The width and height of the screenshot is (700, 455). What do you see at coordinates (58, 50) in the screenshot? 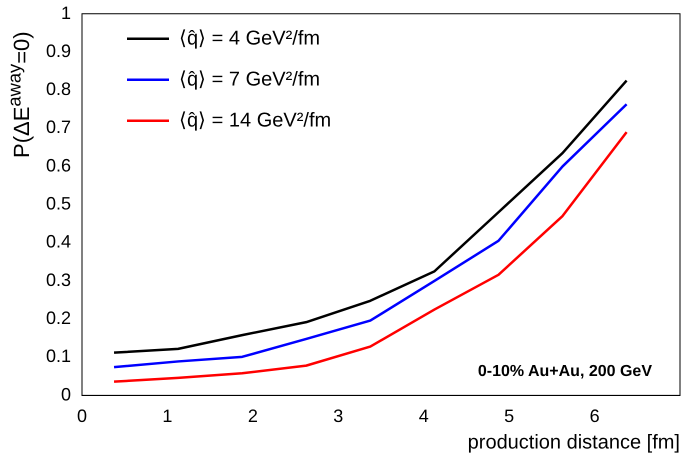
I see `y-tick-label: 0.9` at bounding box center [58, 50].